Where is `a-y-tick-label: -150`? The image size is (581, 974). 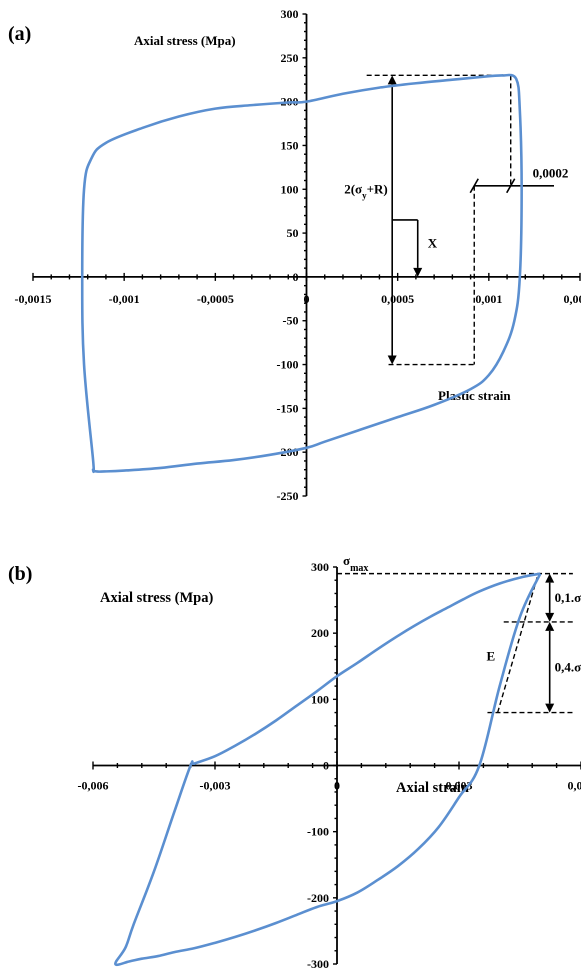 a-y-tick-label: -150 is located at coordinates (288, 408).